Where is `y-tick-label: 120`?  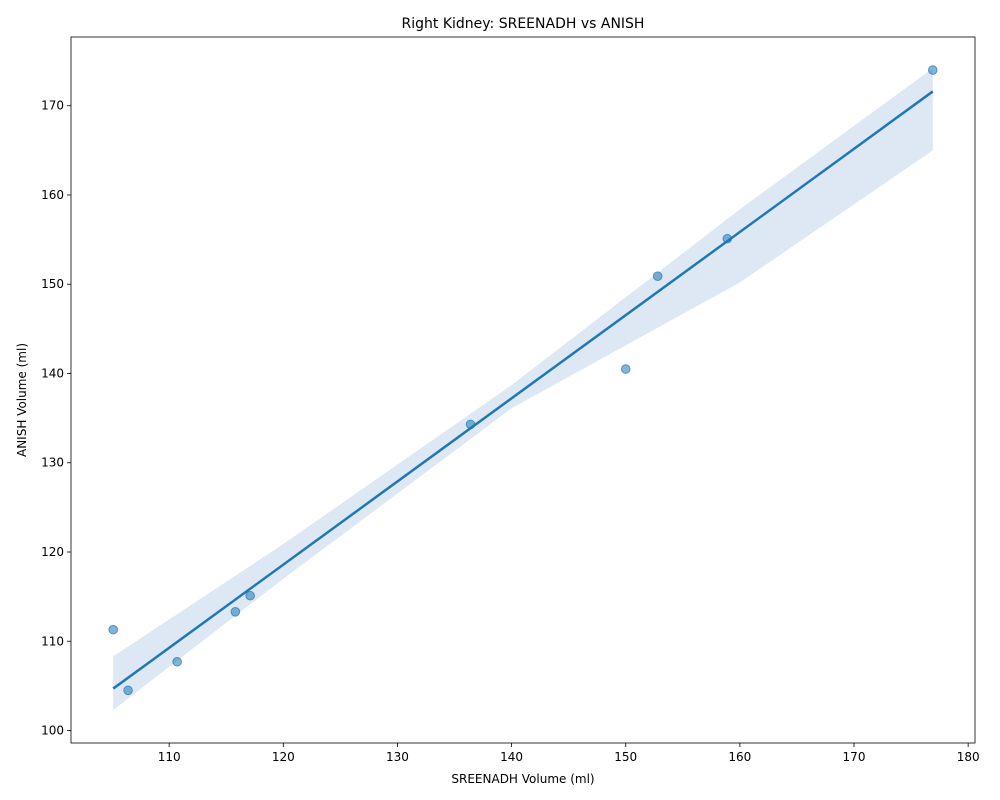
y-tick-label: 120 is located at coordinates (52, 552).